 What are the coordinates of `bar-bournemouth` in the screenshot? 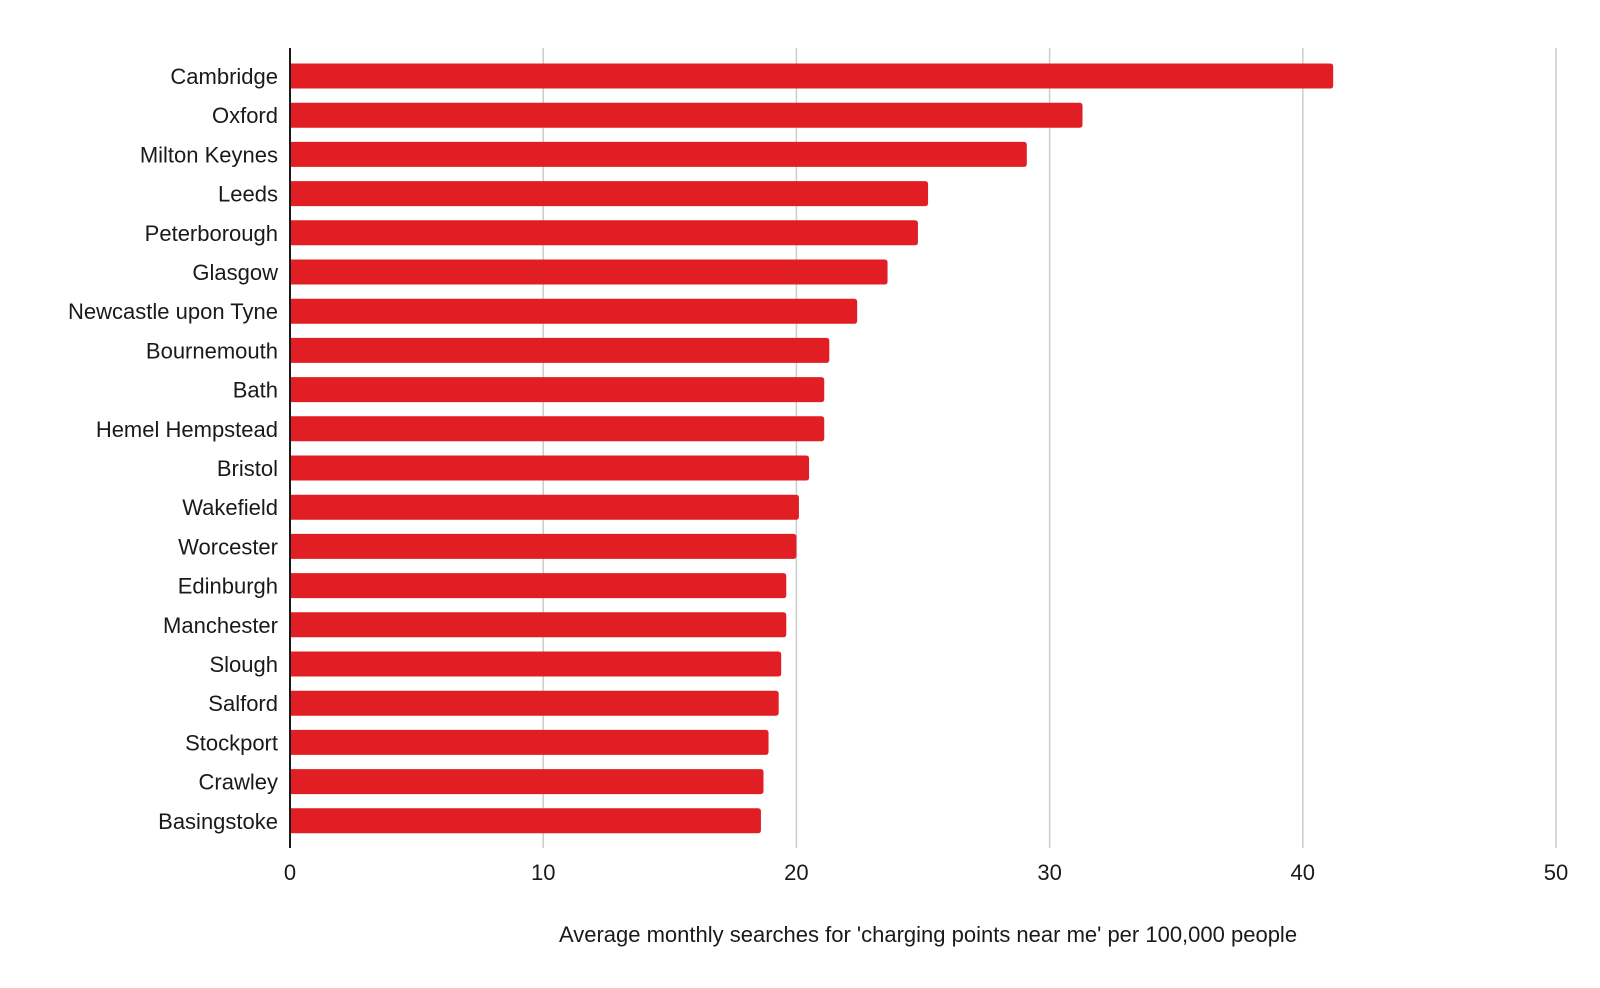 It's located at (560, 350).